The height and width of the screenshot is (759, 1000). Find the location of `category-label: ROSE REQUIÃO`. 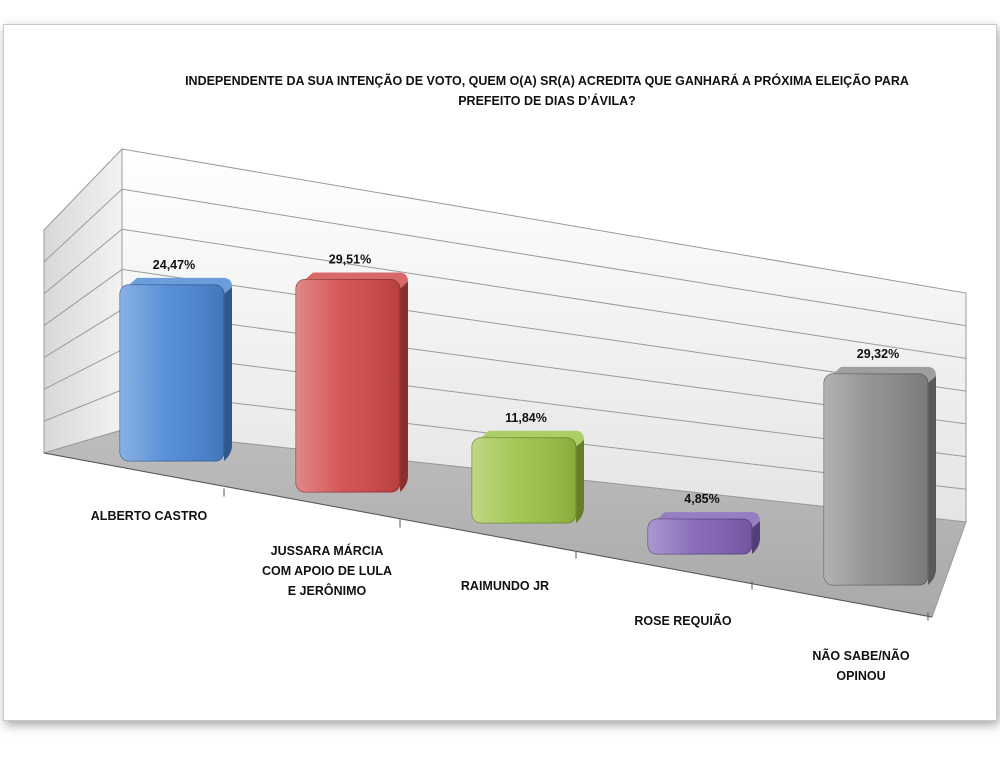

category-label: ROSE REQUIÃO is located at coordinates (683, 620).